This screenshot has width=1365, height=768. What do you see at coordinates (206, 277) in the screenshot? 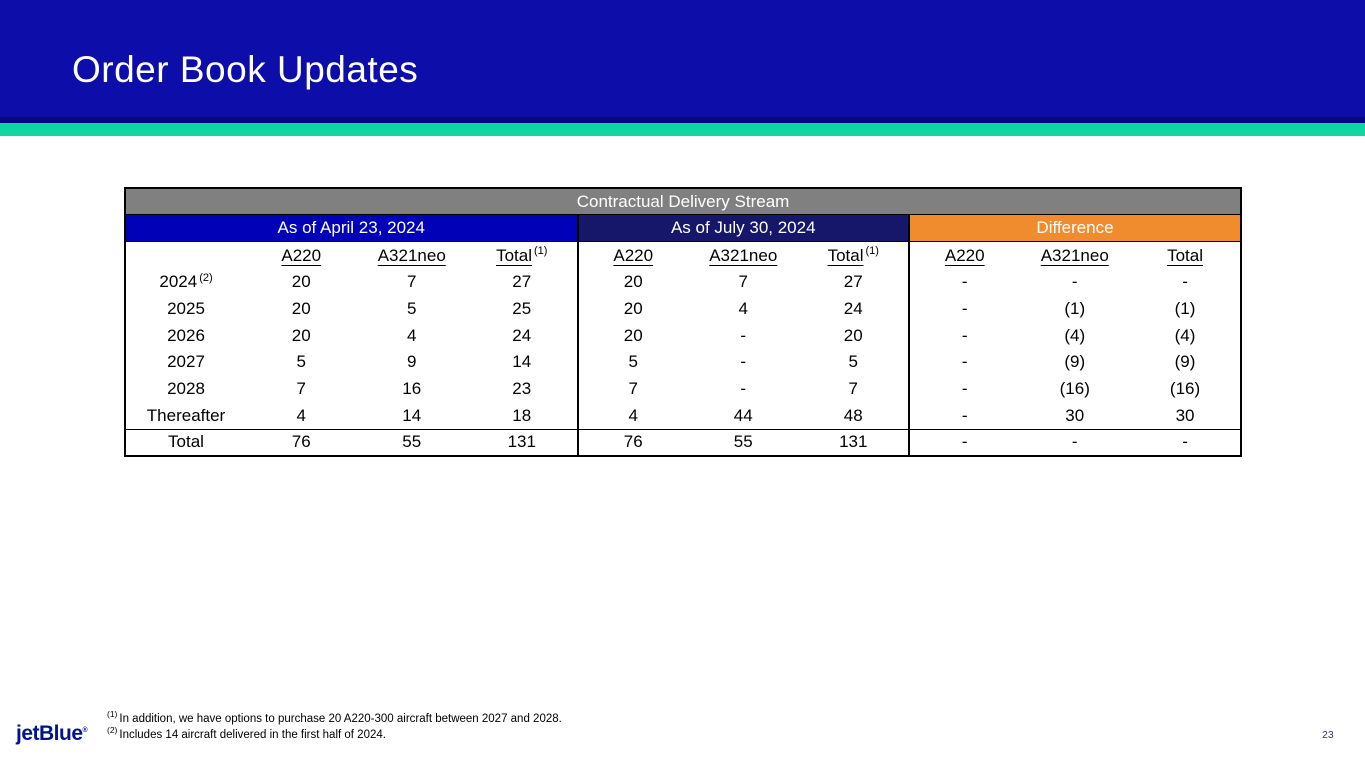
I see `row-label-footnote-ref: (2)` at bounding box center [206, 277].